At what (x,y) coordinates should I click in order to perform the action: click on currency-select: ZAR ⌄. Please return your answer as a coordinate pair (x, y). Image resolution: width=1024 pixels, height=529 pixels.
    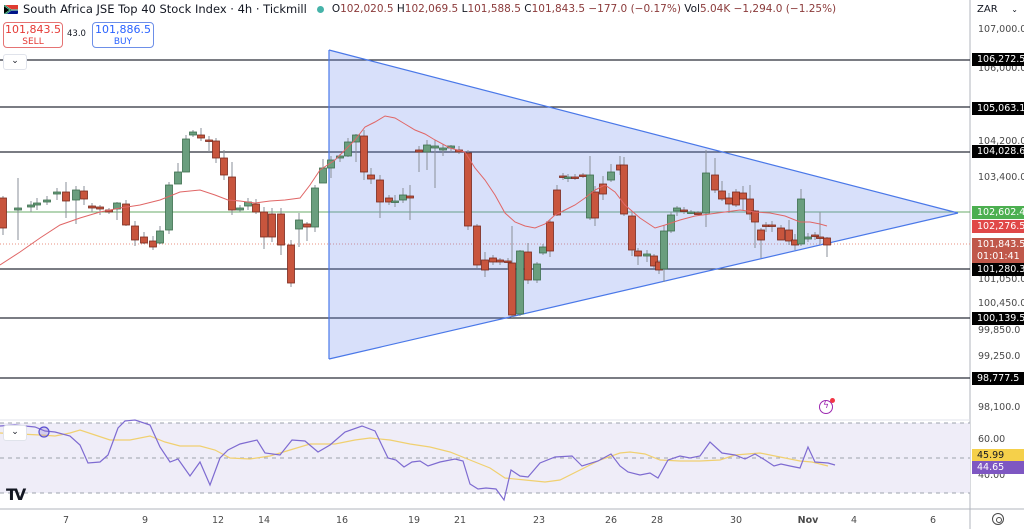
    Looking at the image, I should click on (997, 10).